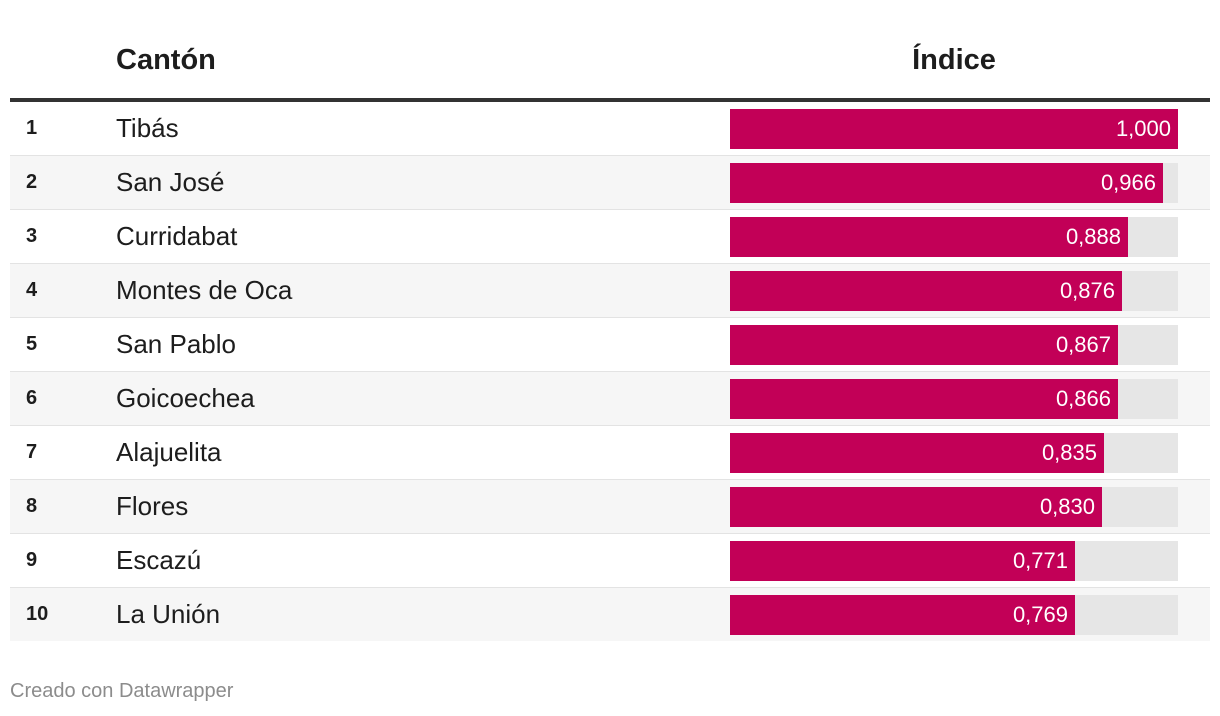 This screenshot has height=716, width=1220. I want to click on index-bar-track: 0,830, so click(954, 507).